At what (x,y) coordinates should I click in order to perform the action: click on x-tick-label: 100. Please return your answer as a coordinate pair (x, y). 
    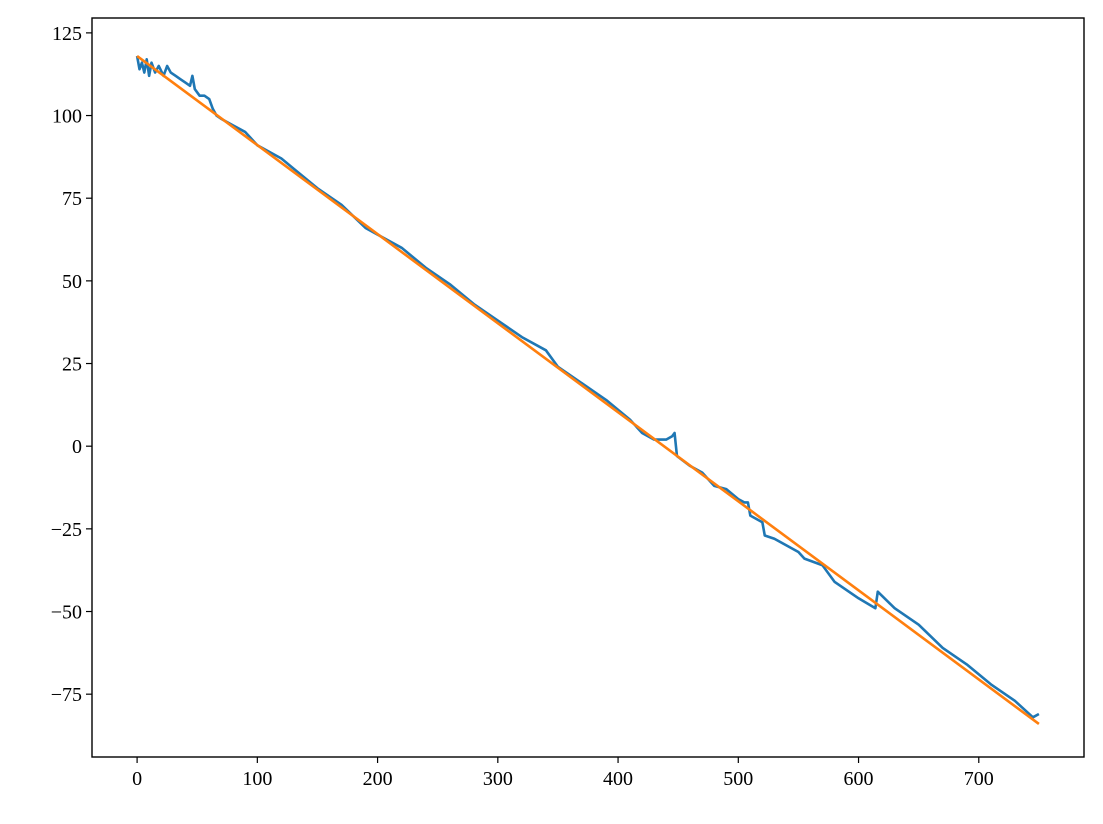
    Looking at the image, I should click on (257, 779).